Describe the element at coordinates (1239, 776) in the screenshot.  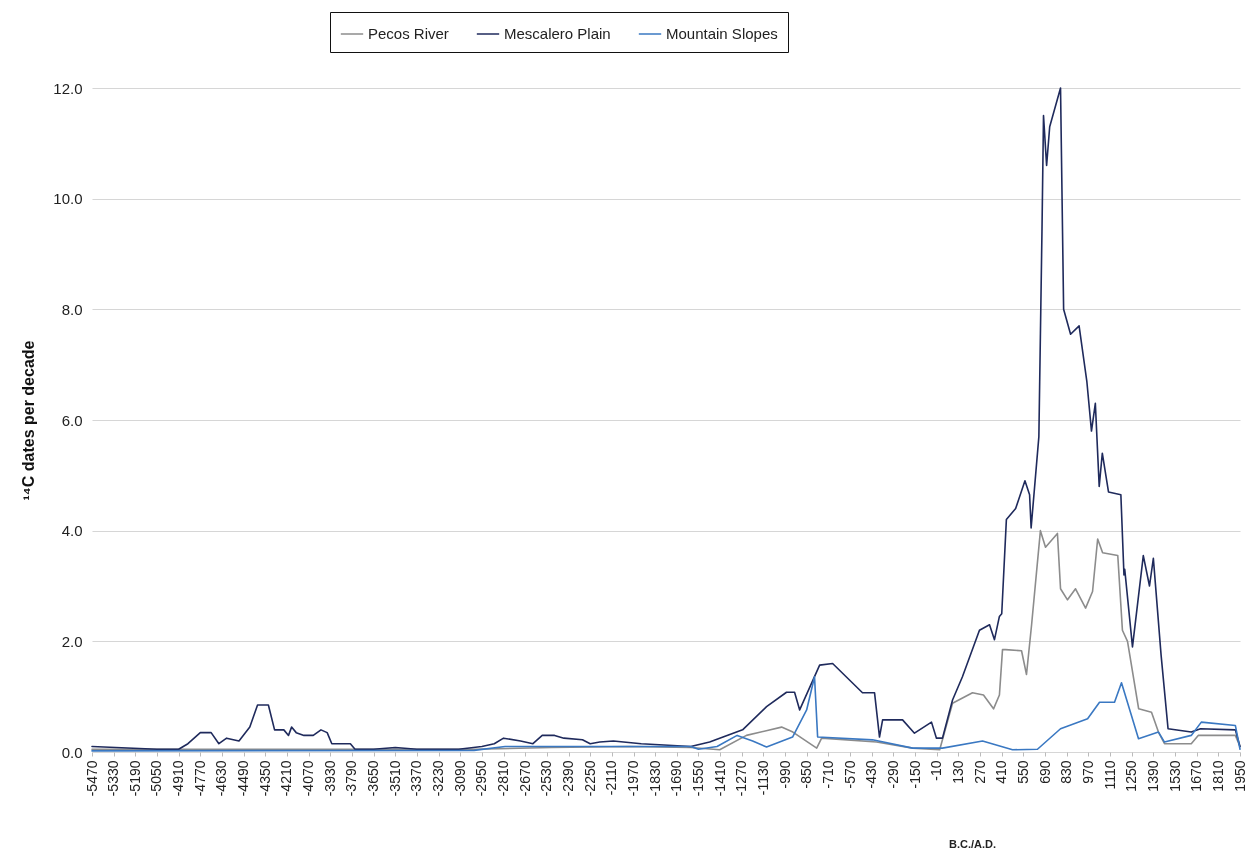
I see `x-tick-label: 1950` at that location.